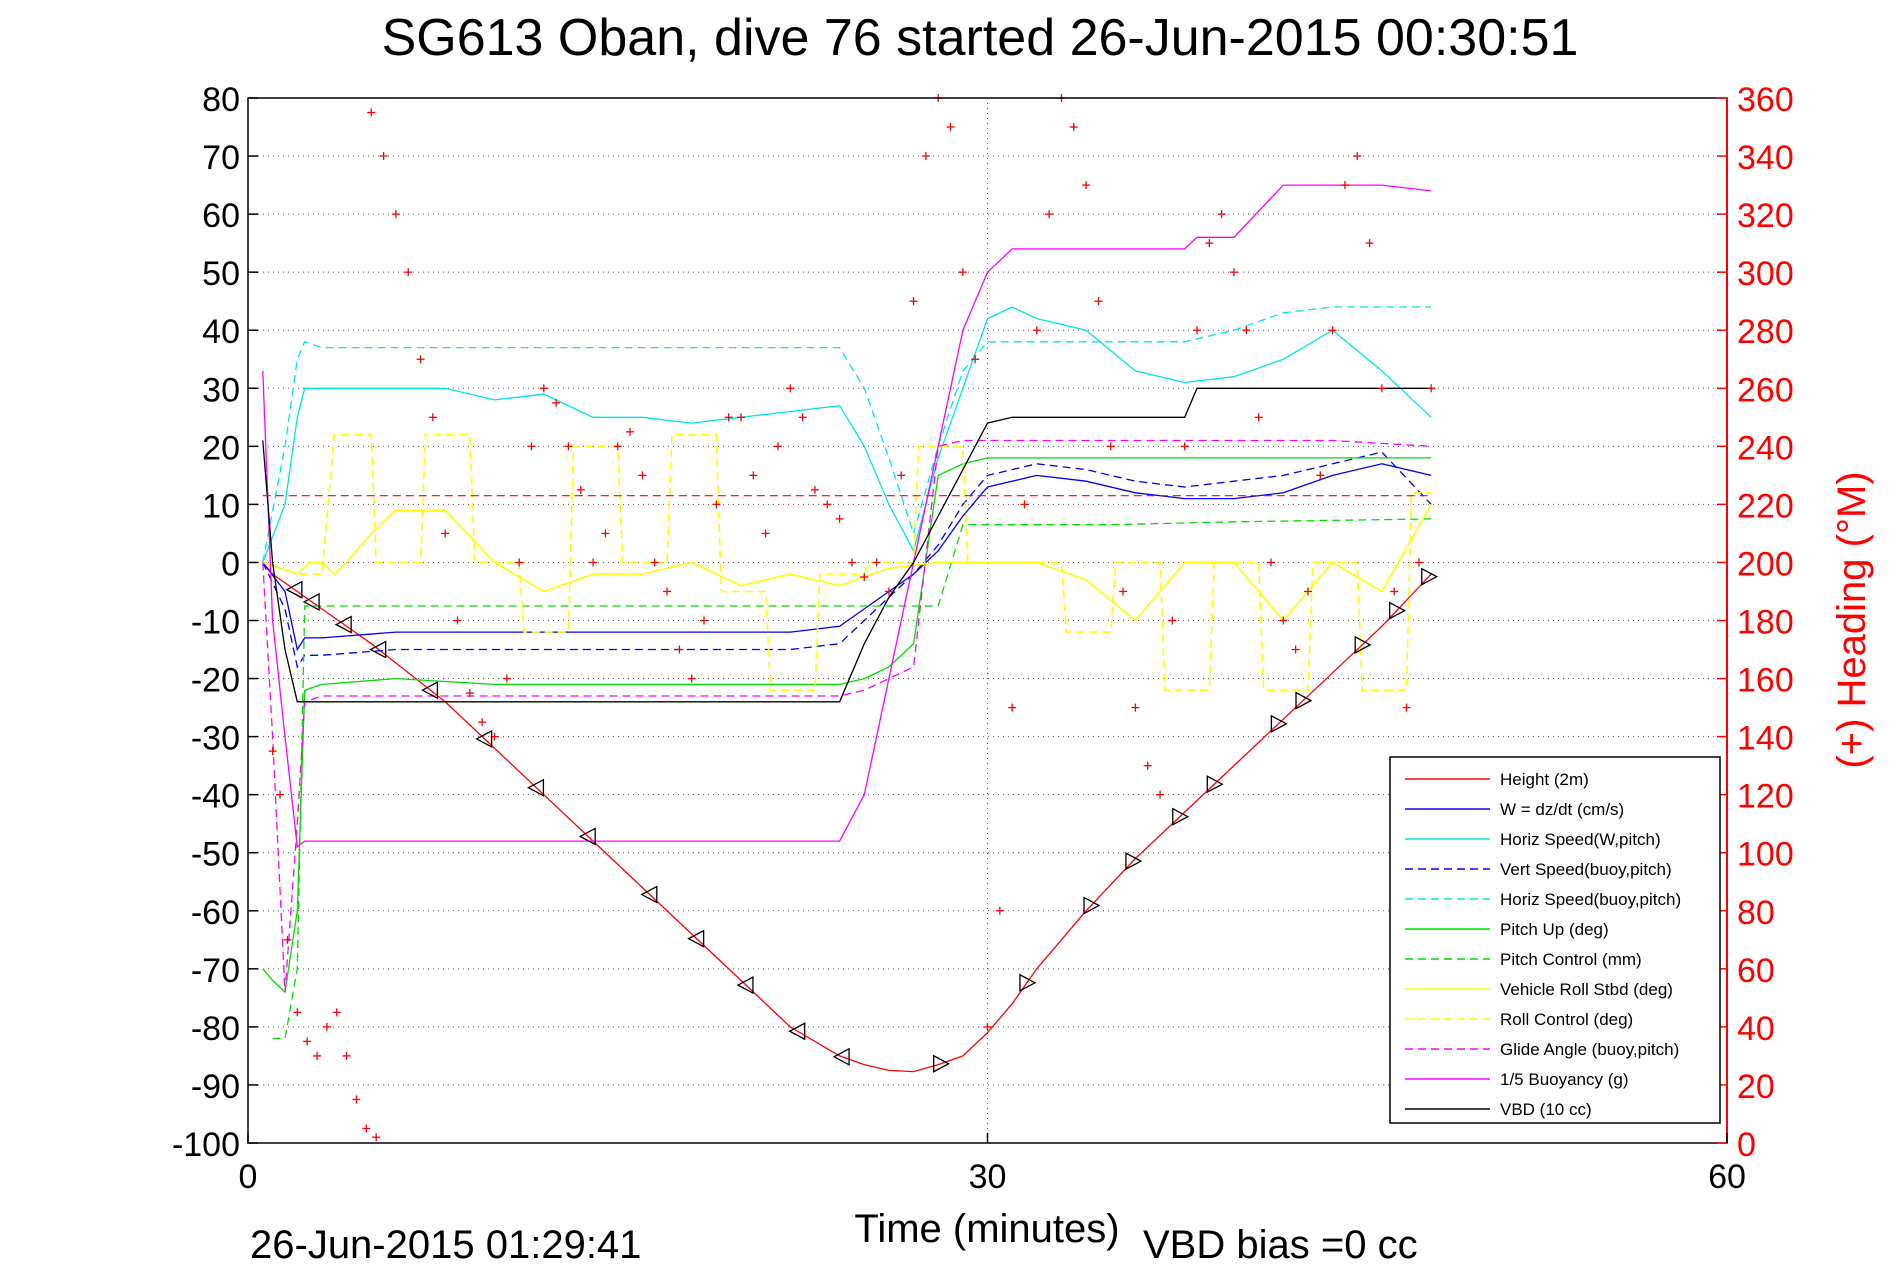 This screenshot has height=1267, width=1891. What do you see at coordinates (221, 100) in the screenshot?
I see `y-tick-label: 80` at bounding box center [221, 100].